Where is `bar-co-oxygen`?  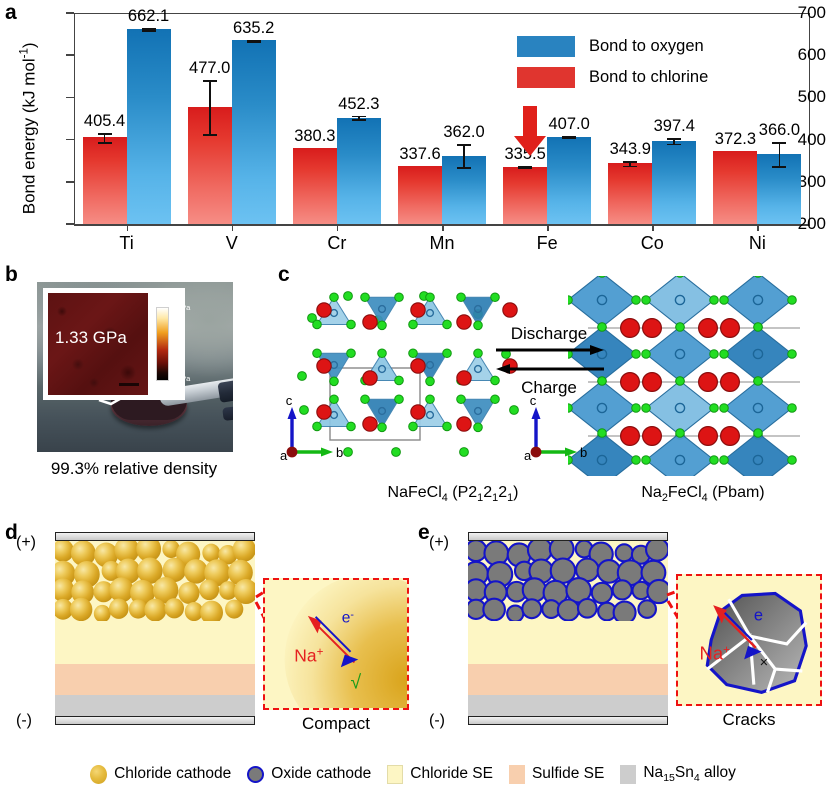
bar-co-oxygen is located at coordinates (674, 182).